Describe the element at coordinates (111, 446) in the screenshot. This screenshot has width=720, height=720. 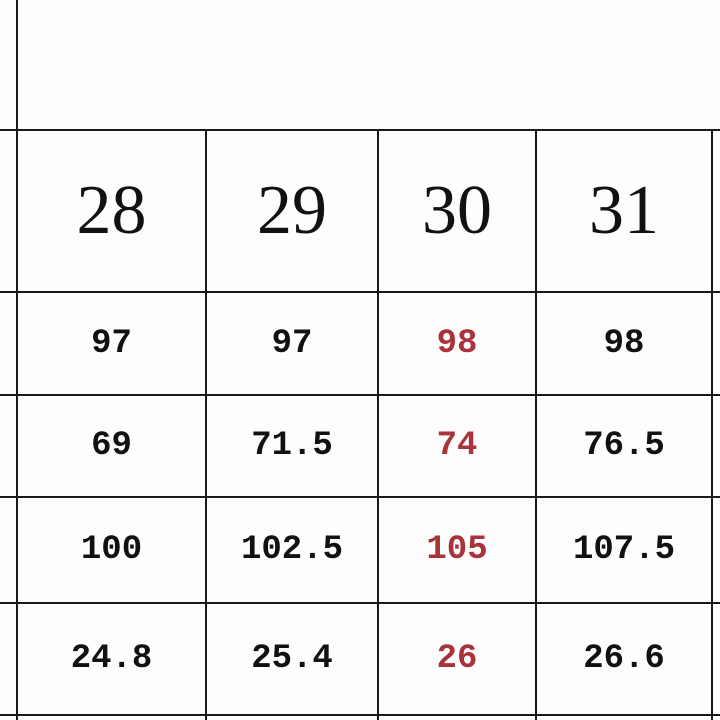
I see `table-cell: 69` at that location.